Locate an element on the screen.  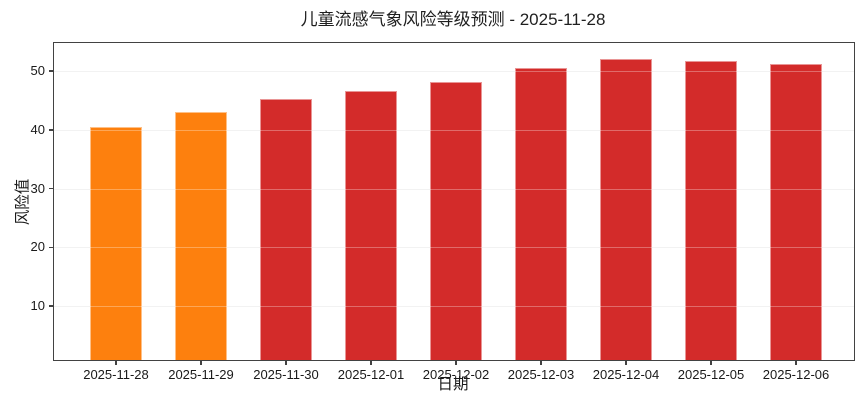
x-tick-label-2025-12-02: 2025-12-02 is located at coordinates (456, 374).